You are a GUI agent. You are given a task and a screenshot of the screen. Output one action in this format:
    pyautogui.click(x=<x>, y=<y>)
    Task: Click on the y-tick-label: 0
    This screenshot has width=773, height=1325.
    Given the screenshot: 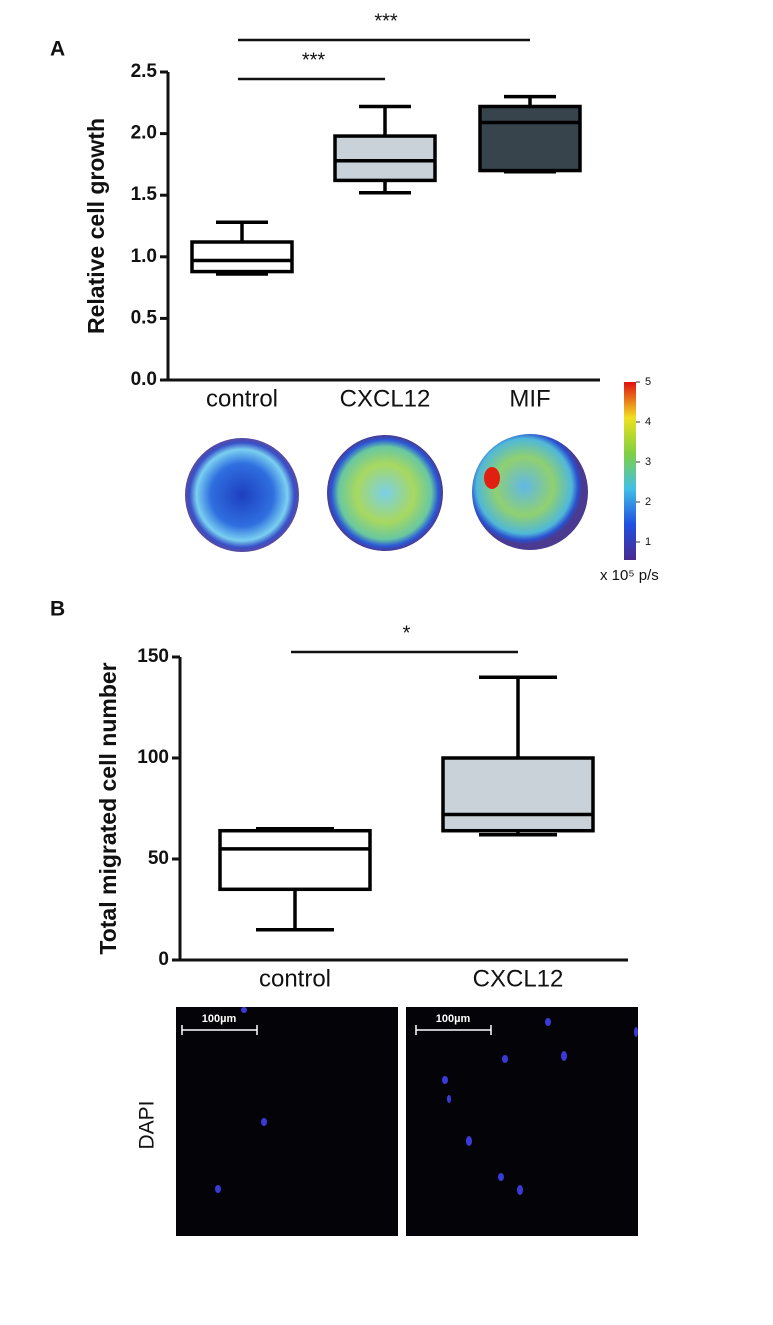 What is the action you would take?
    pyautogui.click(x=163, y=959)
    